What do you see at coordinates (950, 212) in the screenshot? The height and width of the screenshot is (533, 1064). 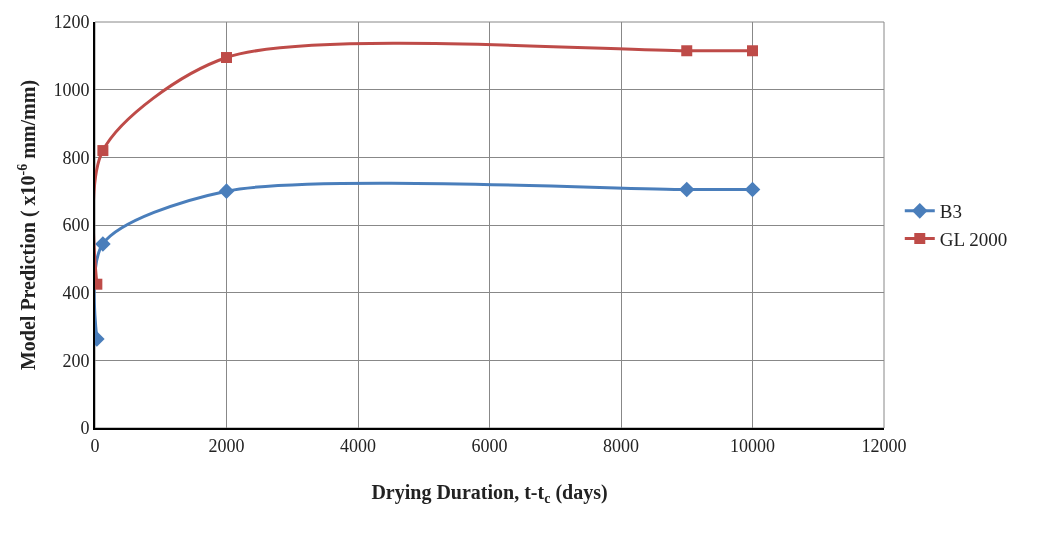 I see `legend-label: B3` at bounding box center [950, 212].